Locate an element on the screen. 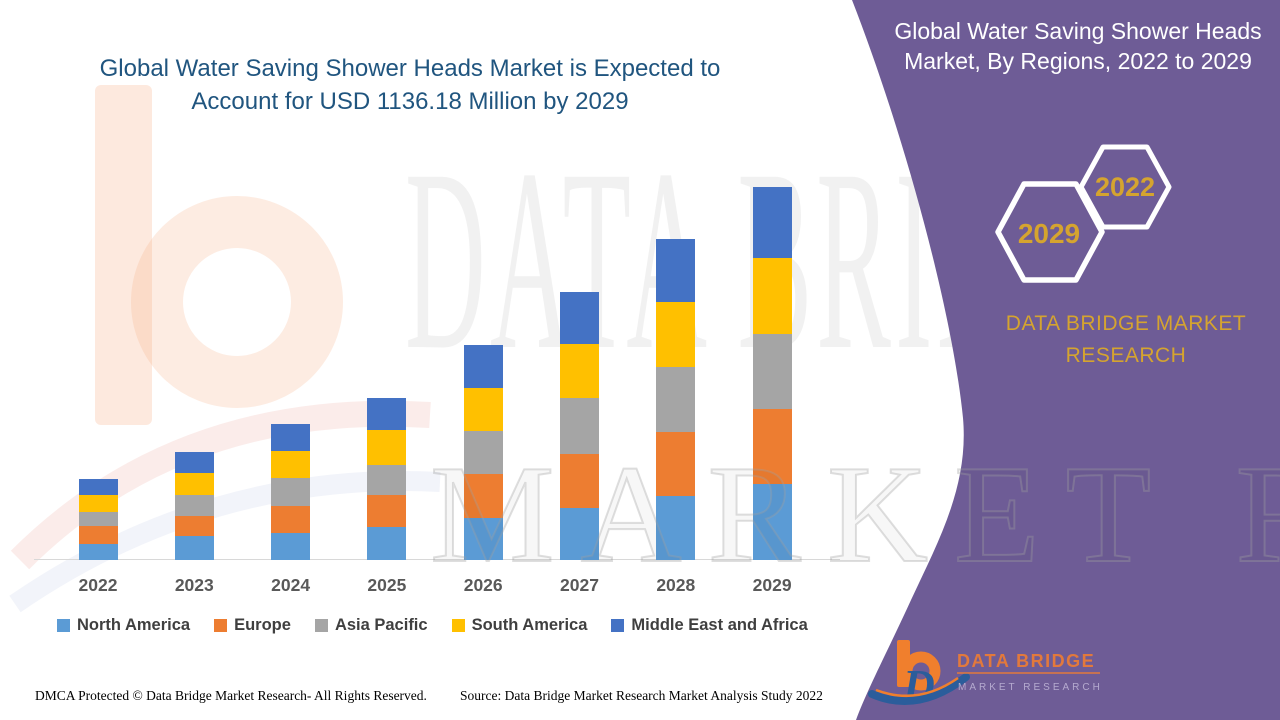 This screenshot has height=720, width=1280. legend-label: Europe is located at coordinates (262, 625).